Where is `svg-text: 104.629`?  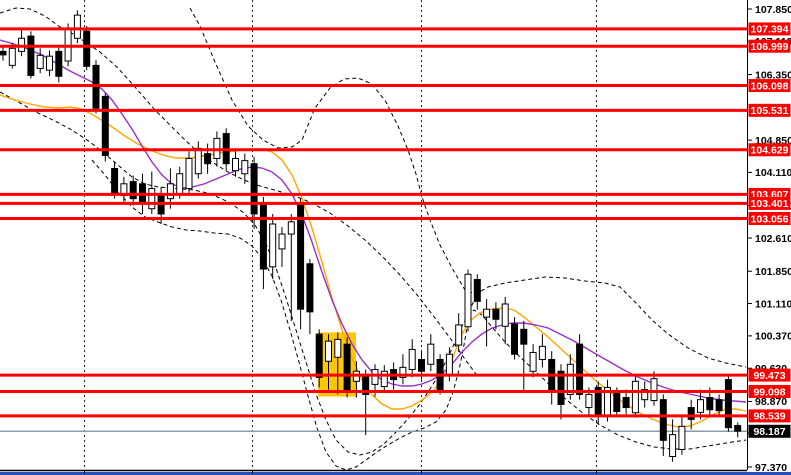
svg-text: 104.629 is located at coordinates (770, 151).